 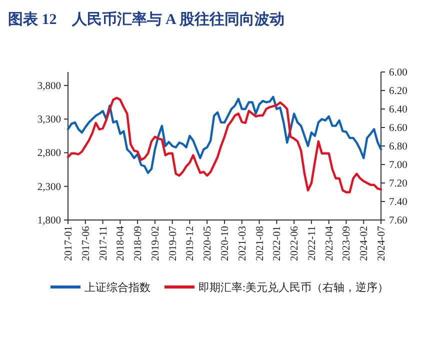 What do you see at coordinates (398, 184) in the screenshot?
I see `y2-tick-label: 7.20` at bounding box center [398, 184].